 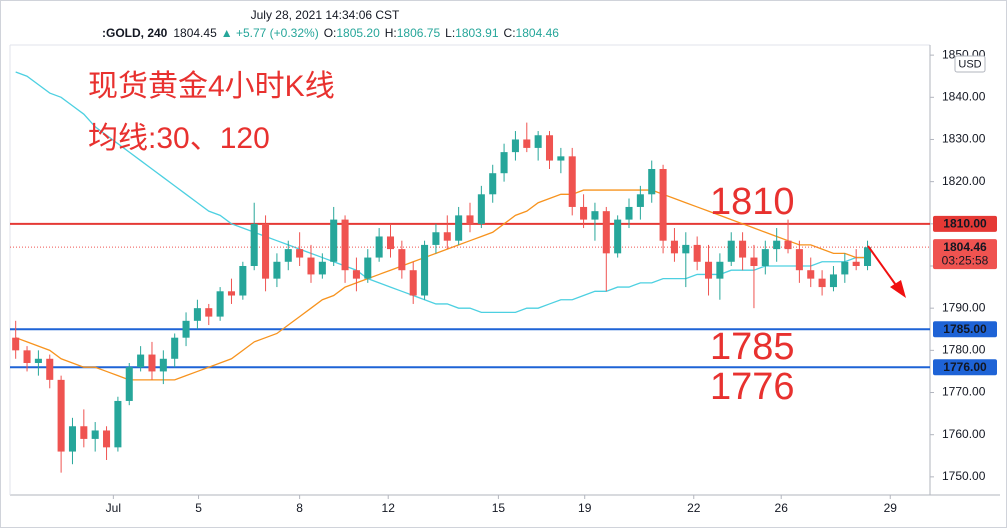 I want to click on y-tick-label: 1750.00, so click(x=964, y=476).